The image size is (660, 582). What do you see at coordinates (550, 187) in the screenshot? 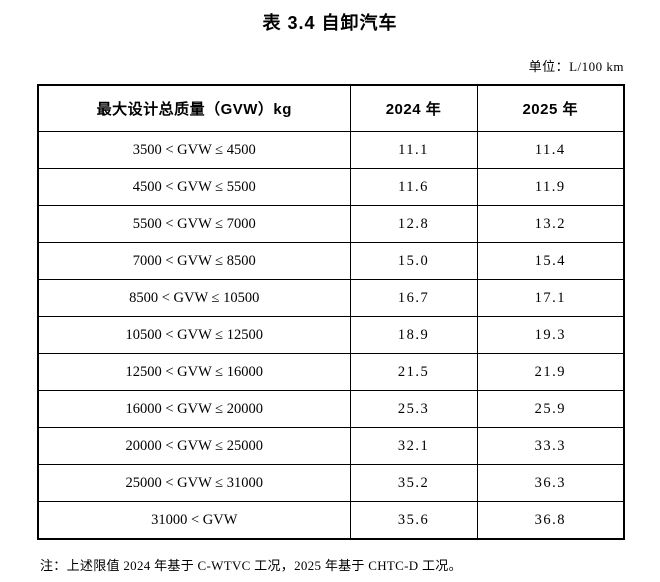
I see `value-2025-cell: 11.9` at bounding box center [550, 187].